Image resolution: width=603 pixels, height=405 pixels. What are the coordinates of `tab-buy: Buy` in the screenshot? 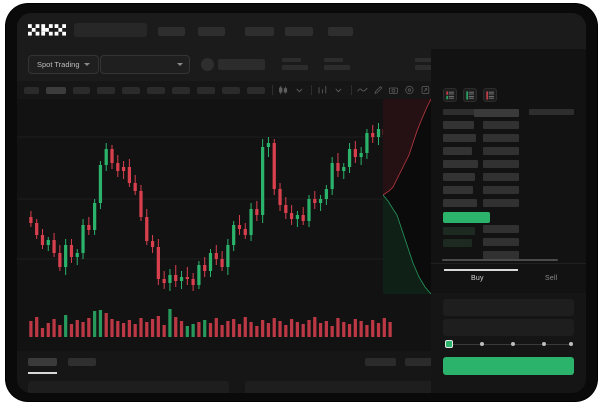 It's located at (477, 278).